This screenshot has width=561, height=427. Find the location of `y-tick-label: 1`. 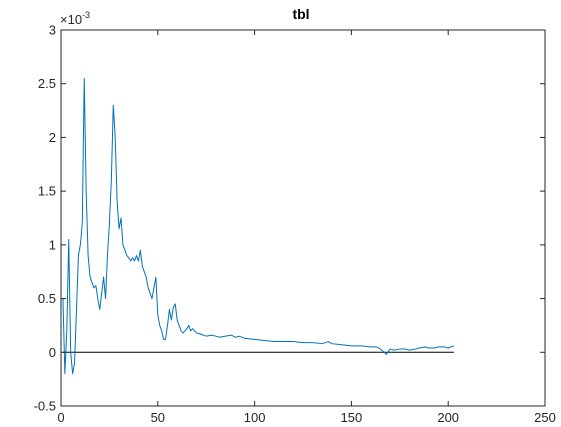

y-tick-label: 1 is located at coordinates (52, 244).